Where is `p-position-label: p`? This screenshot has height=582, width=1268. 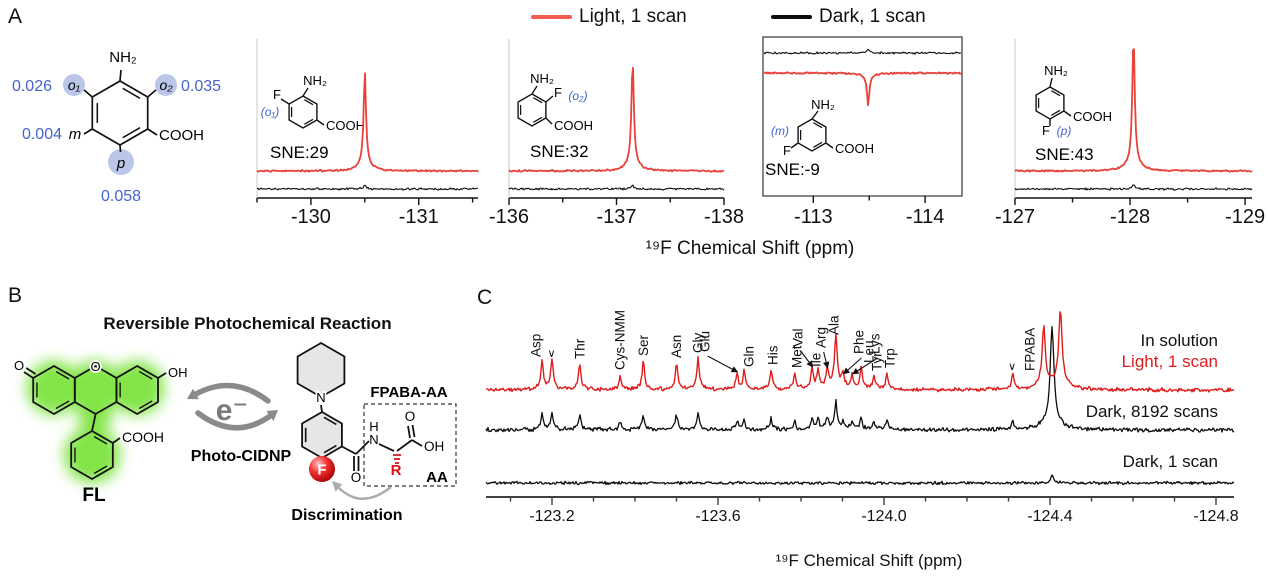 p-position-label: p is located at coordinates (120, 163).